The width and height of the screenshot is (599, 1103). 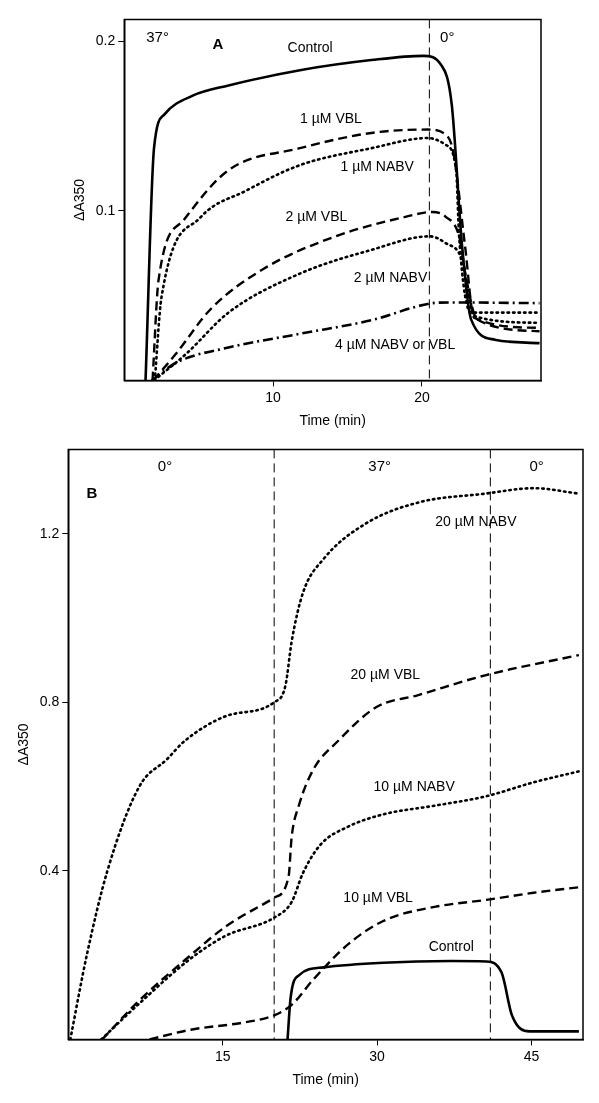 What do you see at coordinates (378, 896) in the screenshot?
I see `series-label: 10 µM VBL` at bounding box center [378, 896].